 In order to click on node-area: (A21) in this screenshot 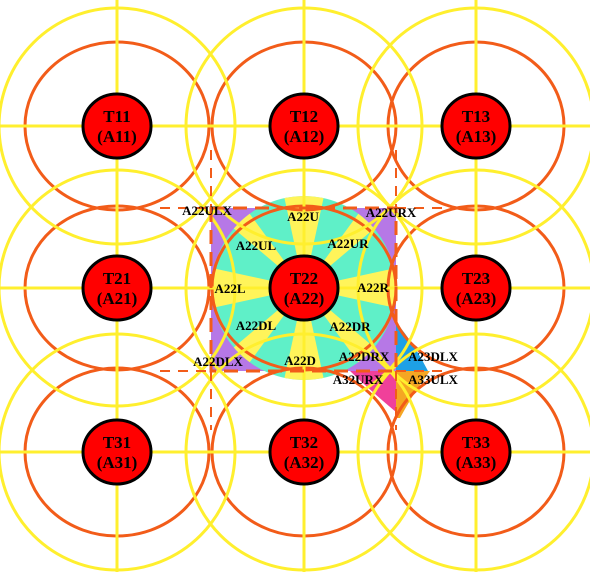, I will do `click(117, 298)`.